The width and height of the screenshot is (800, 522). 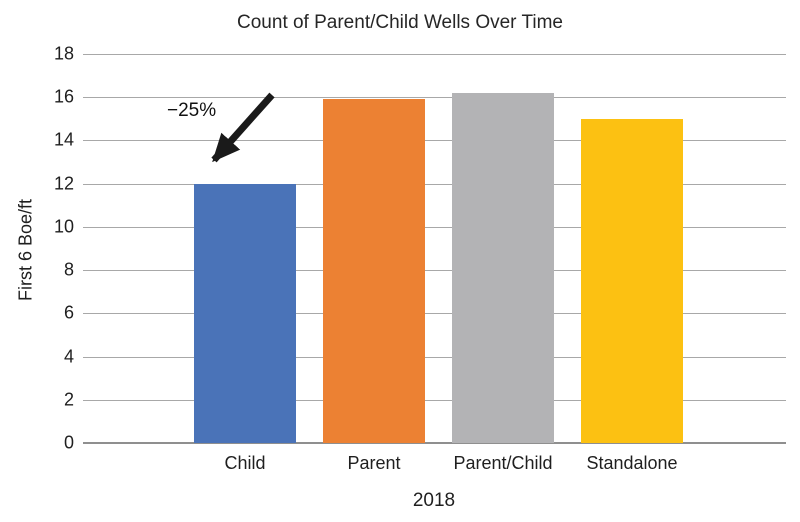 What do you see at coordinates (63, 226) in the screenshot?
I see `y-tick-label: 10` at bounding box center [63, 226].